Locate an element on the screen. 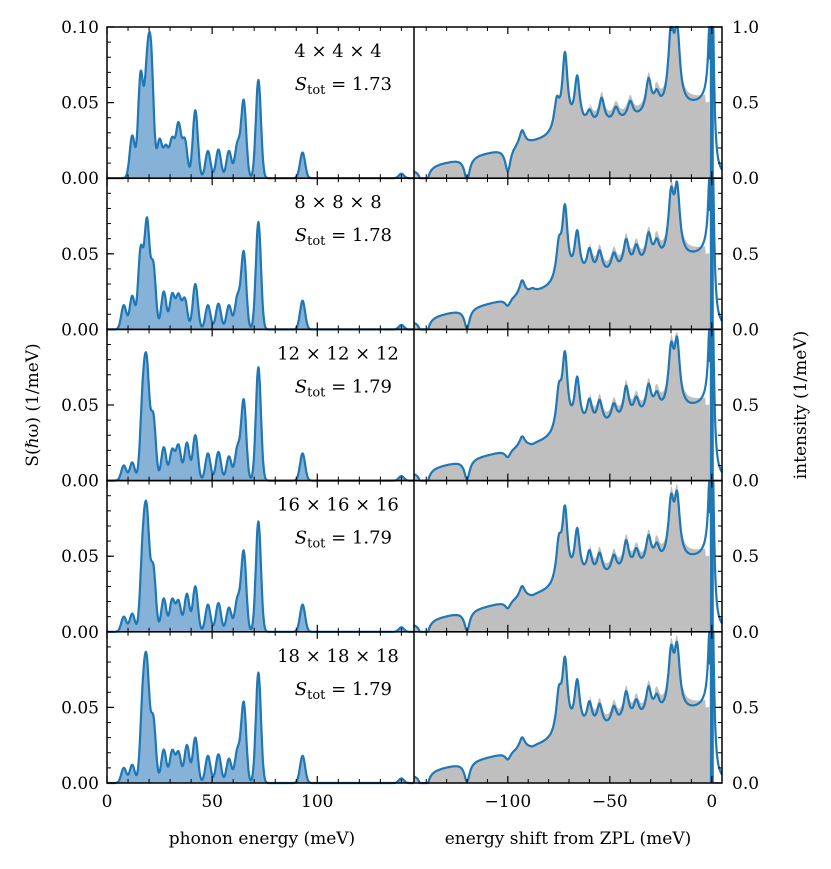 Image resolution: width=831 pixels, height=869 pixels. left-x-tick-label: 100 is located at coordinates (317, 802).